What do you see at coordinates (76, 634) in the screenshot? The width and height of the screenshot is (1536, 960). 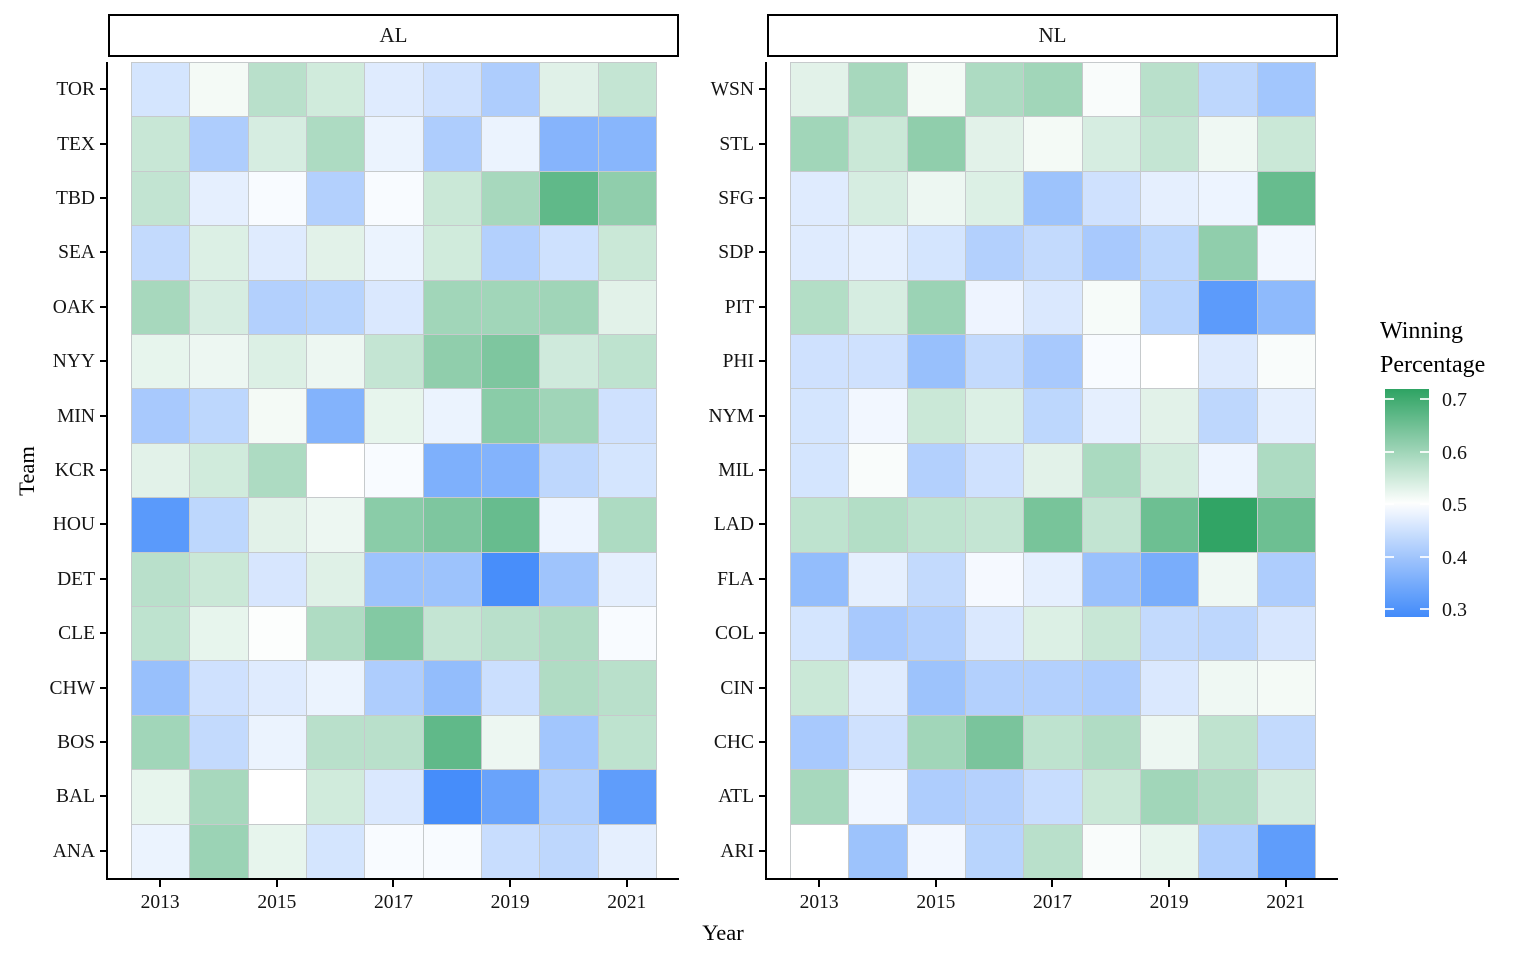 I see `y-axis-label-team: CLE` at bounding box center [76, 634].